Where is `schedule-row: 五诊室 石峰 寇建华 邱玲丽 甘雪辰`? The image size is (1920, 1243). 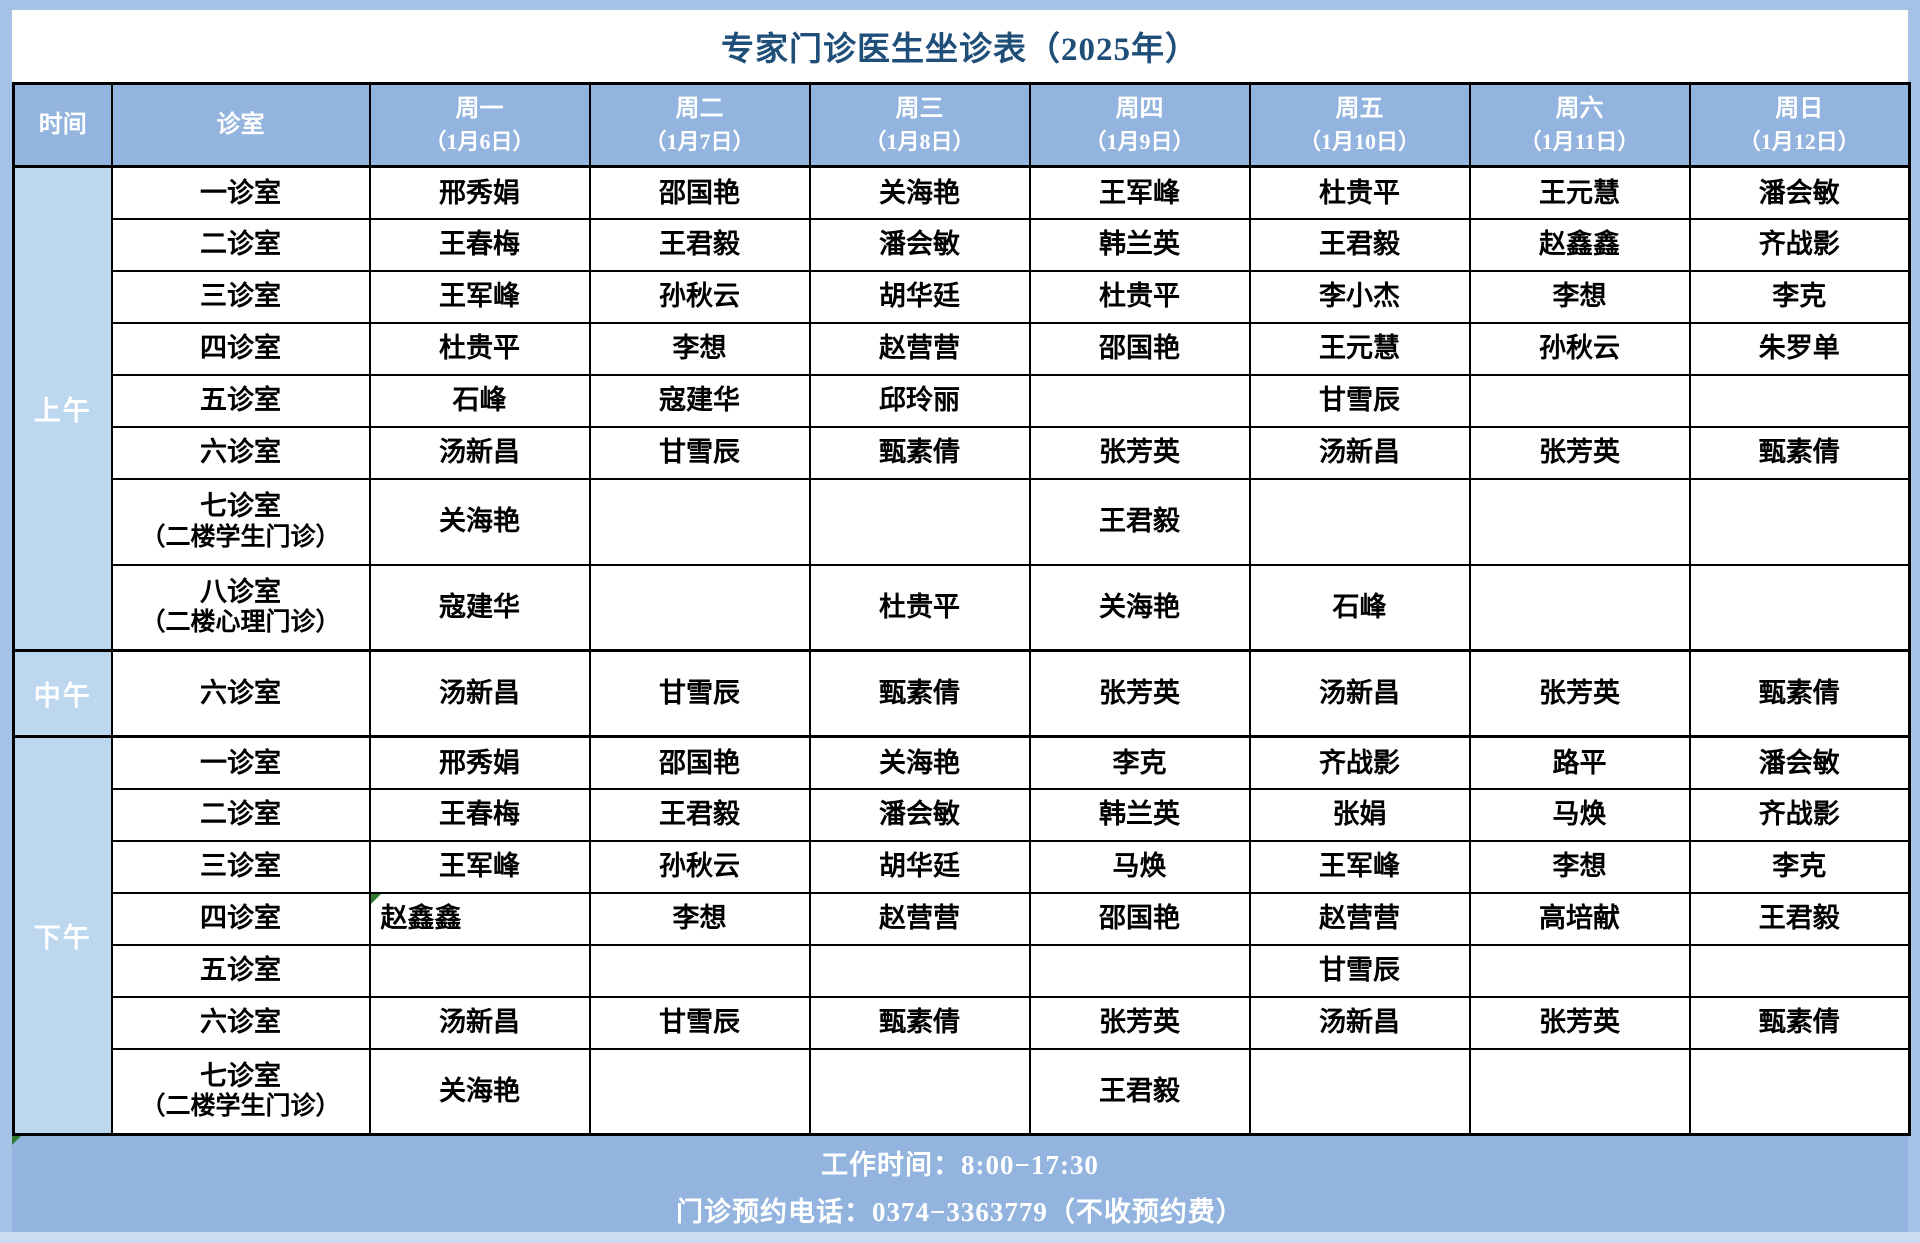 schedule-row: 五诊室 石峰 寇建华 邱玲丽 甘雪辰 is located at coordinates (962, 400).